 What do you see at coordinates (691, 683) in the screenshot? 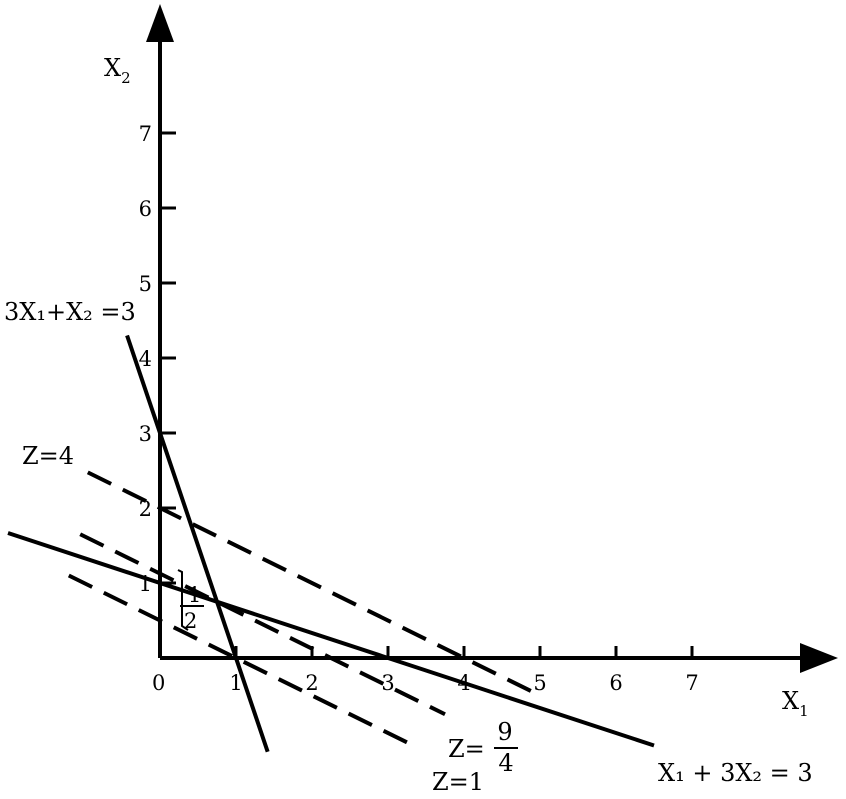
I see `x-tick-label: 7` at bounding box center [691, 683].